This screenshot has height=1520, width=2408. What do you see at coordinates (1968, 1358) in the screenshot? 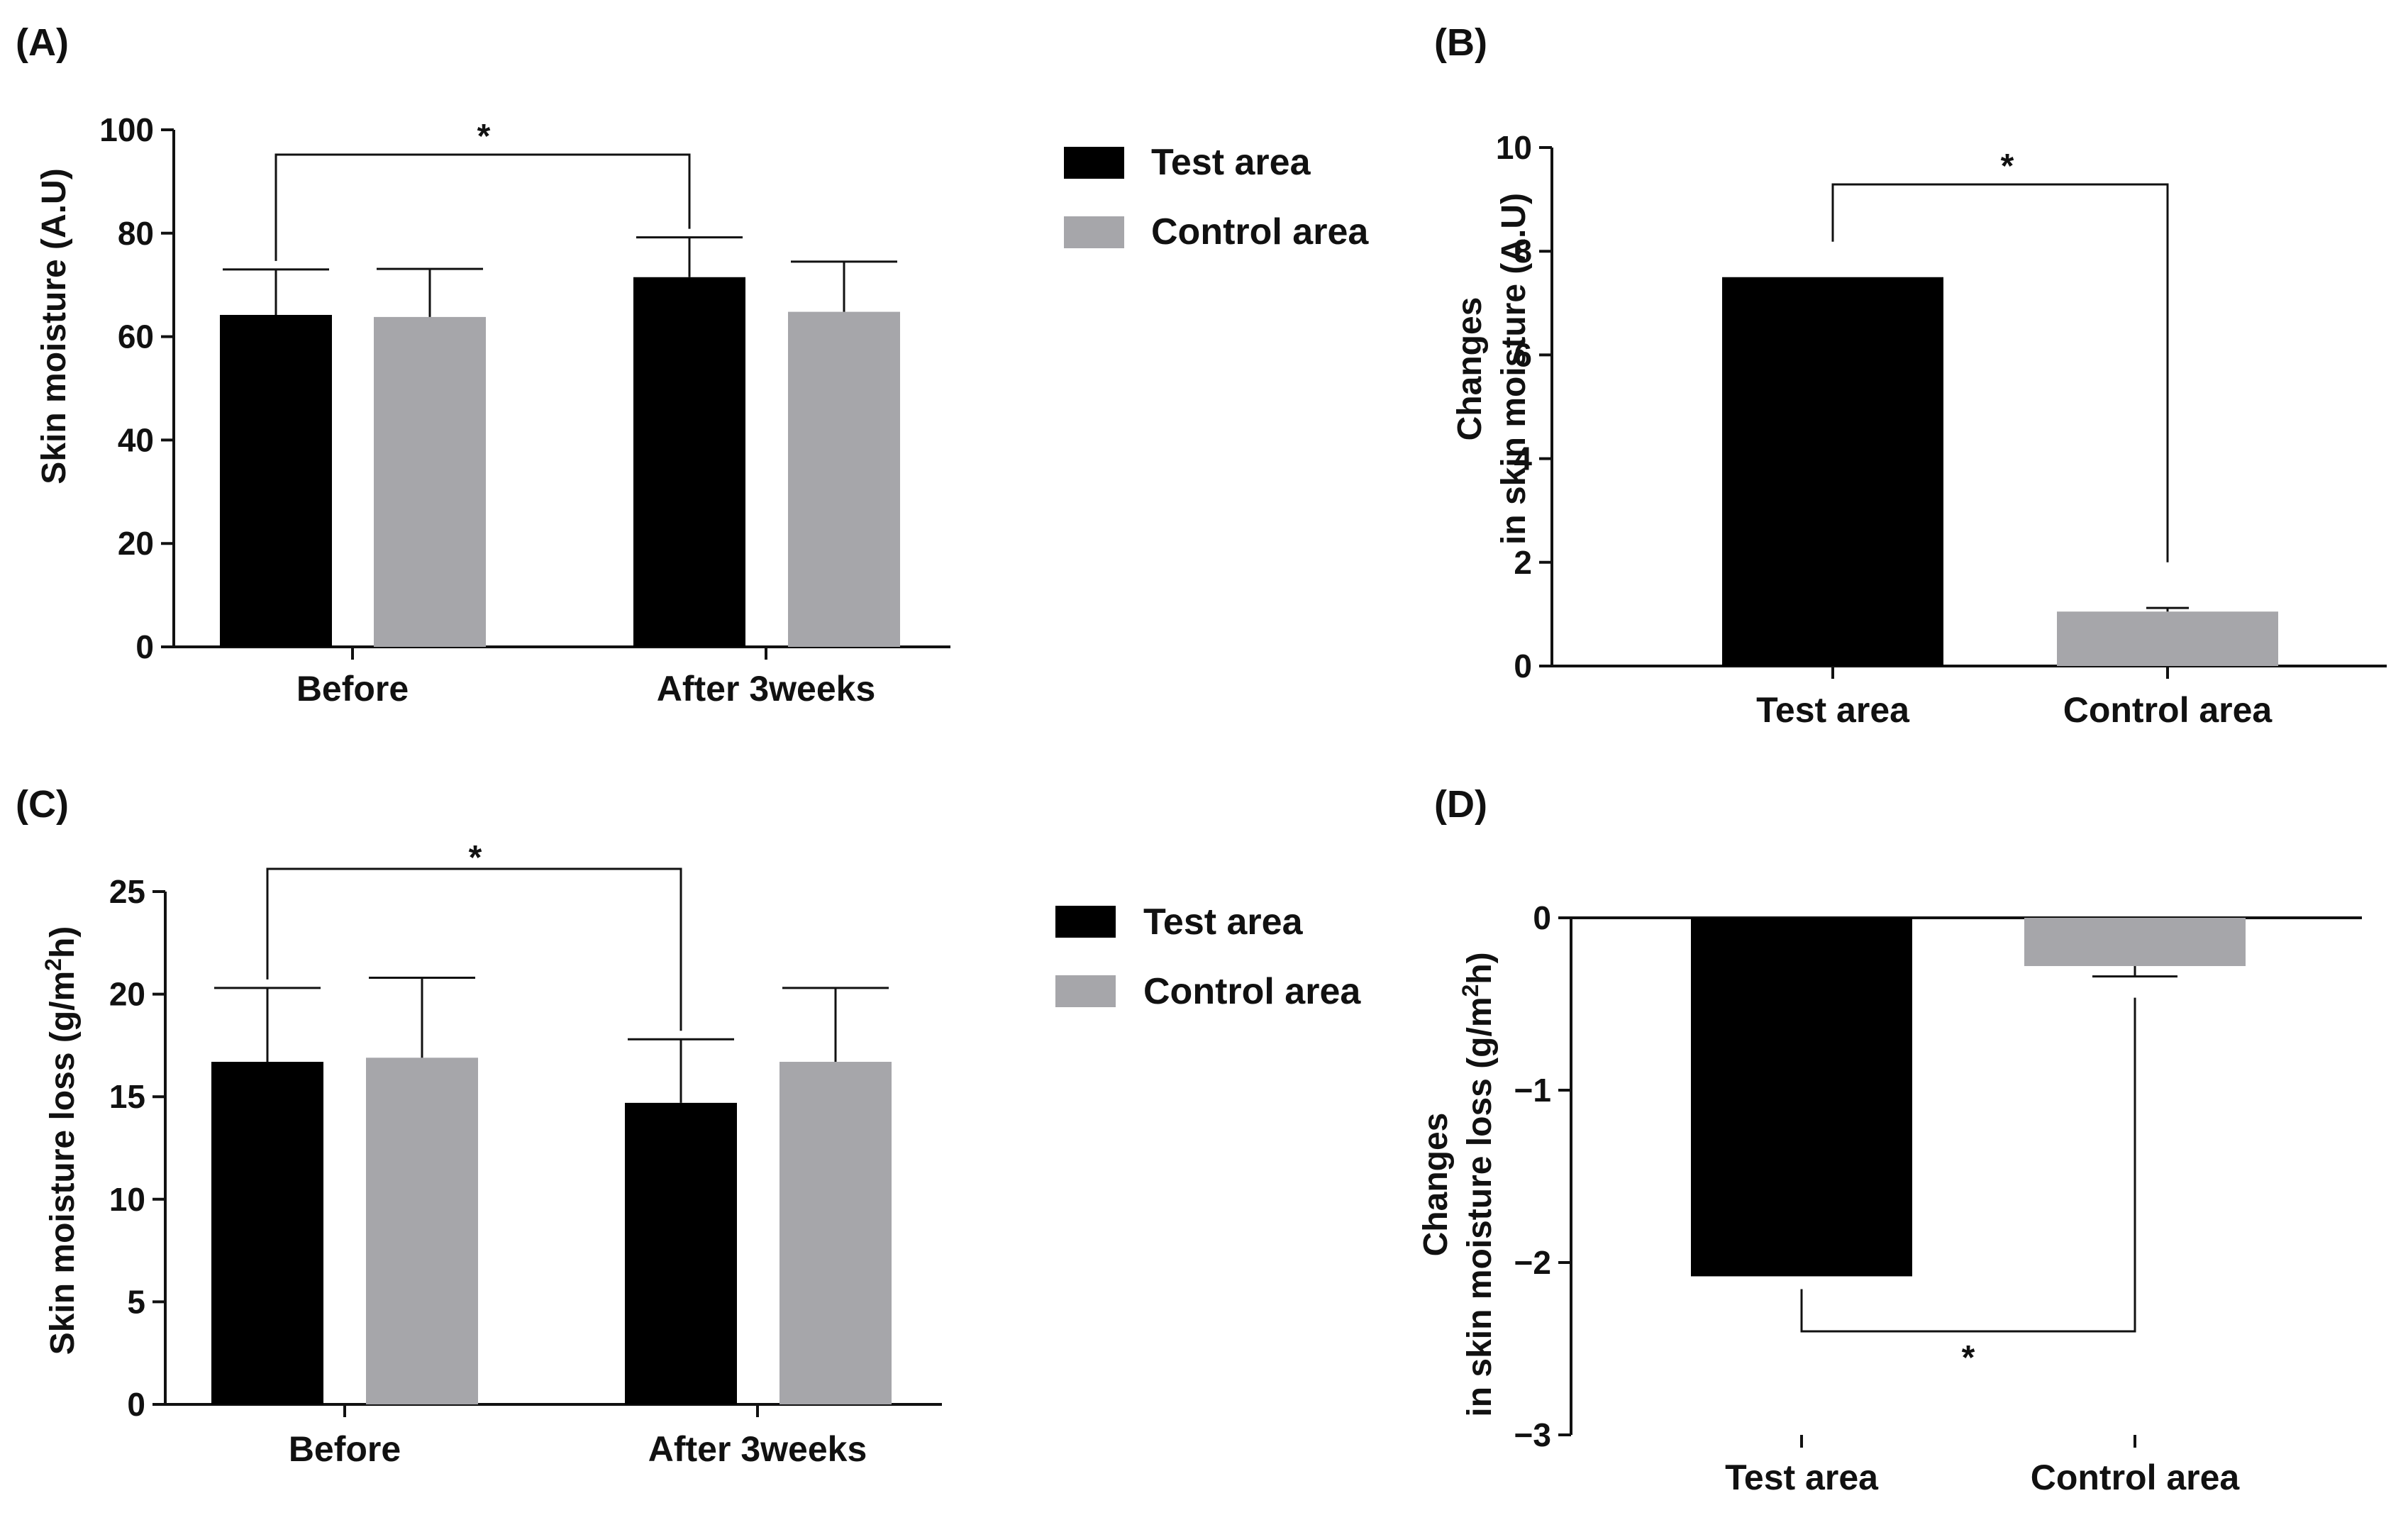
I see `panel-d-significance-marker: *` at bounding box center [1968, 1358].